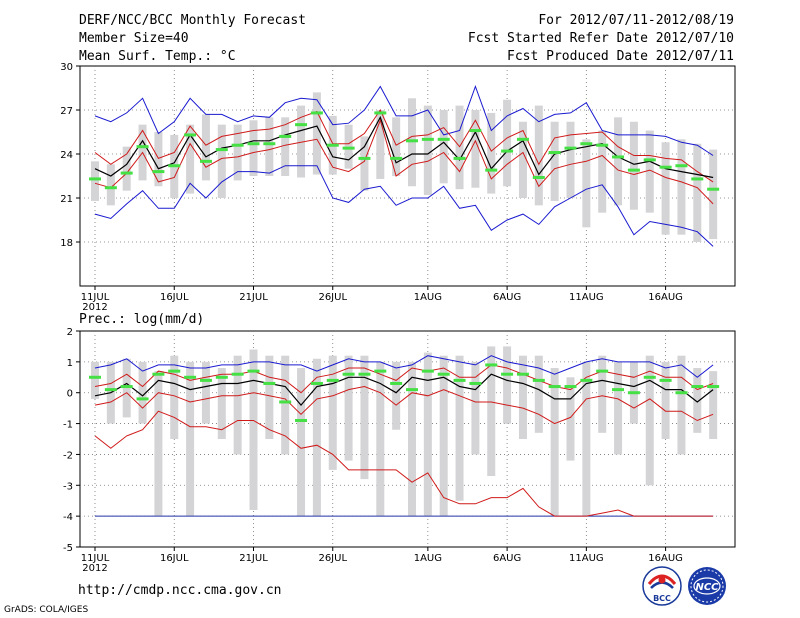 This screenshot has width=800, height=618. I want to click on precip-panel-title: Prec.: log(mm/d), so click(141, 319).